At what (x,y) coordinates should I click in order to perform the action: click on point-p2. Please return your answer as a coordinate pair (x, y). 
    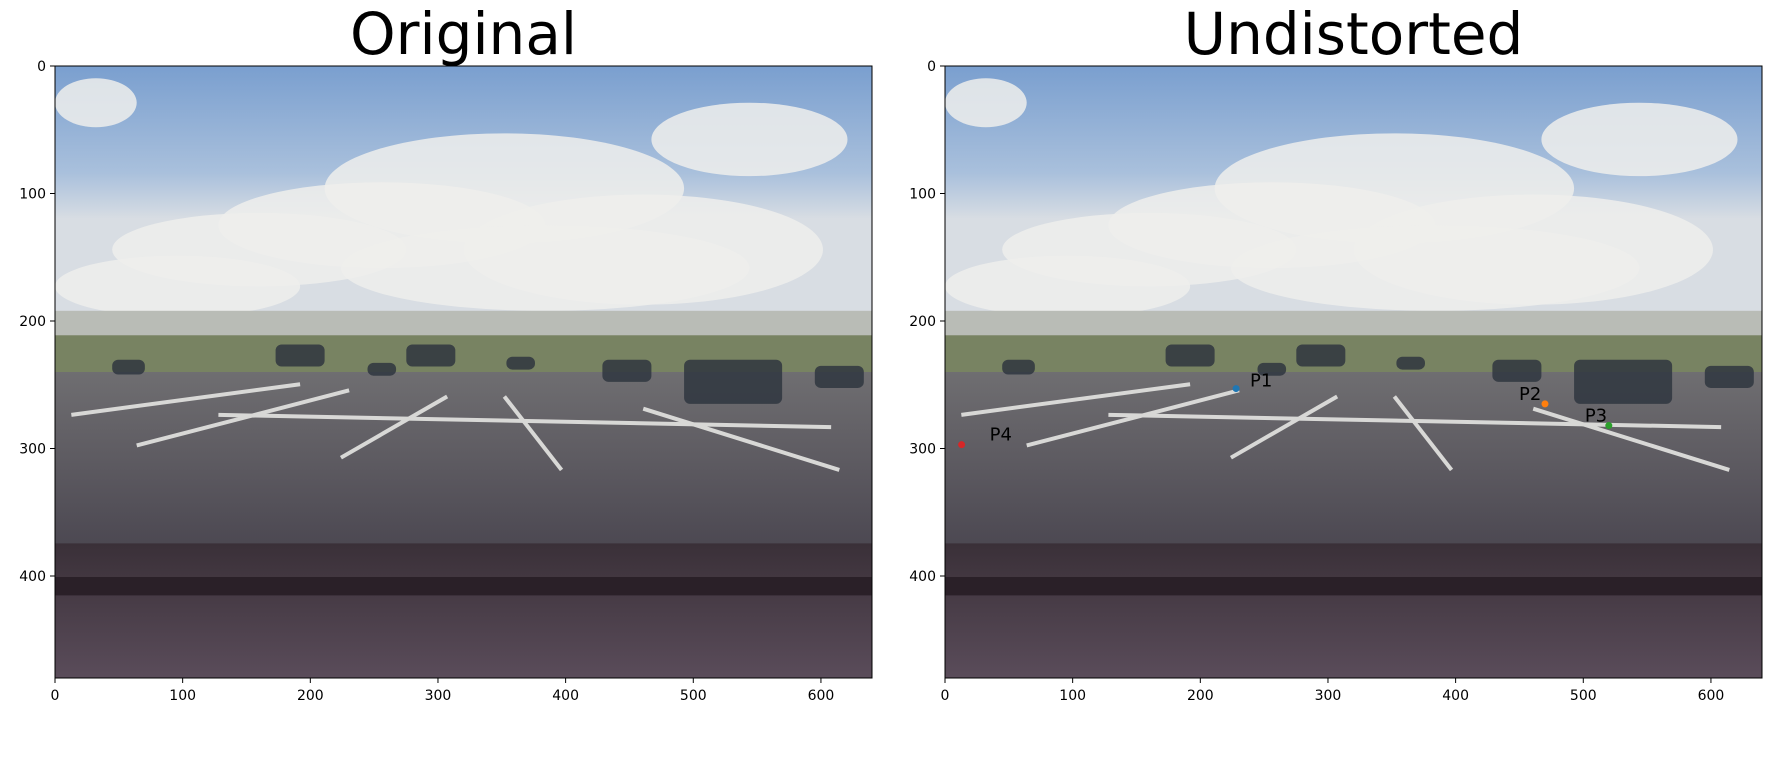
    Looking at the image, I should click on (1545, 404).